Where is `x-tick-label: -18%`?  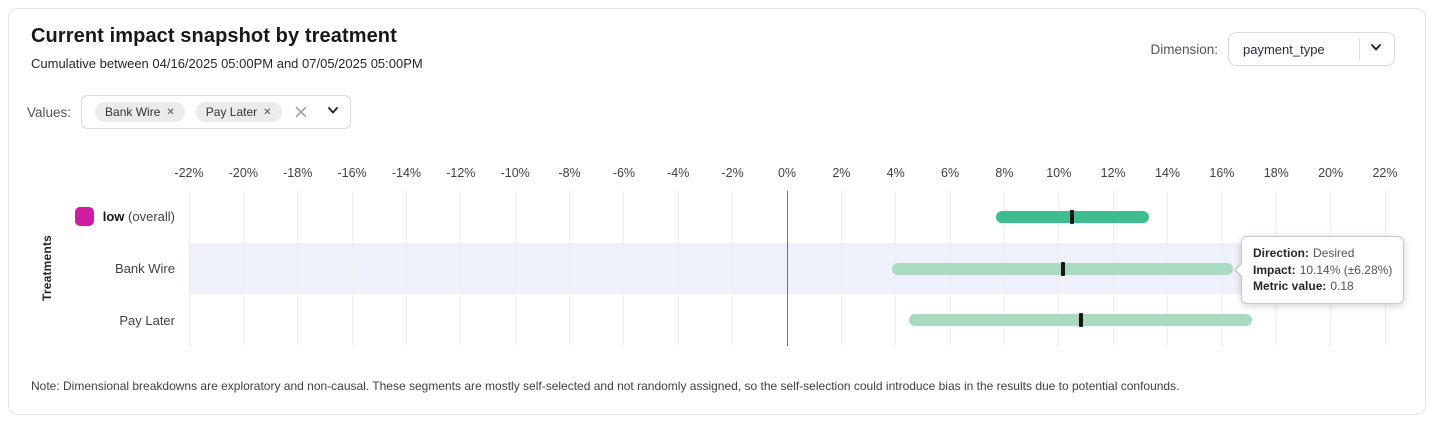 x-tick-label: -18% is located at coordinates (298, 173).